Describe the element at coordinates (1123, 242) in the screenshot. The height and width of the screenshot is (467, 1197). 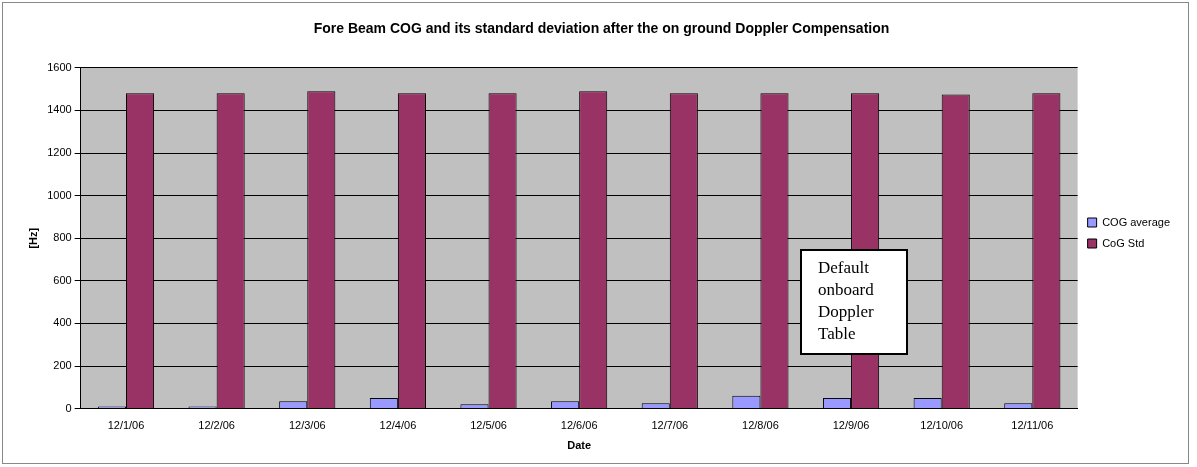
I see `legend-label: CoG Std` at that location.